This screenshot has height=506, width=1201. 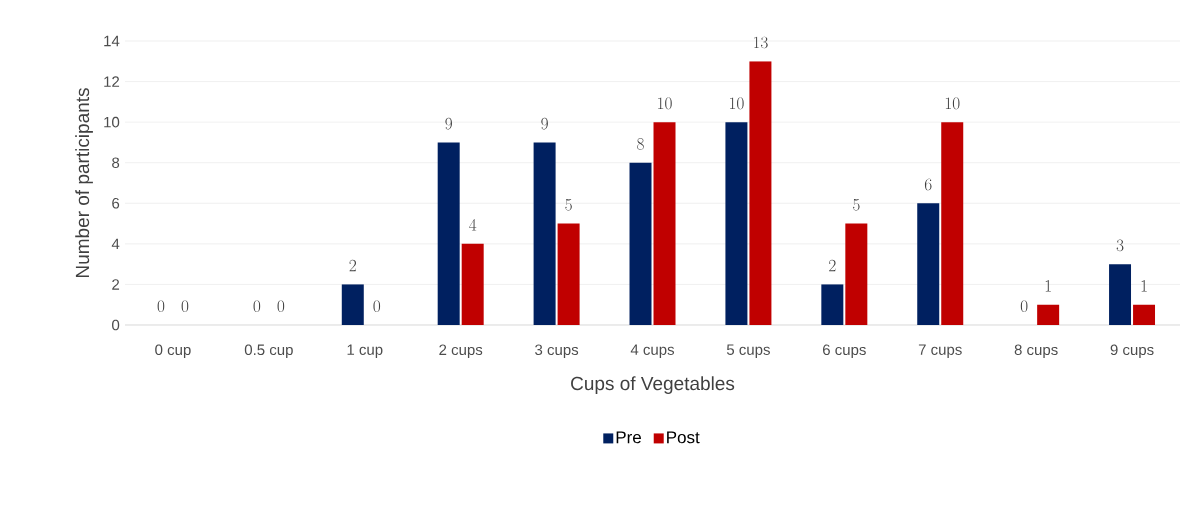 I want to click on legend-label: Pre, so click(x=628, y=437).